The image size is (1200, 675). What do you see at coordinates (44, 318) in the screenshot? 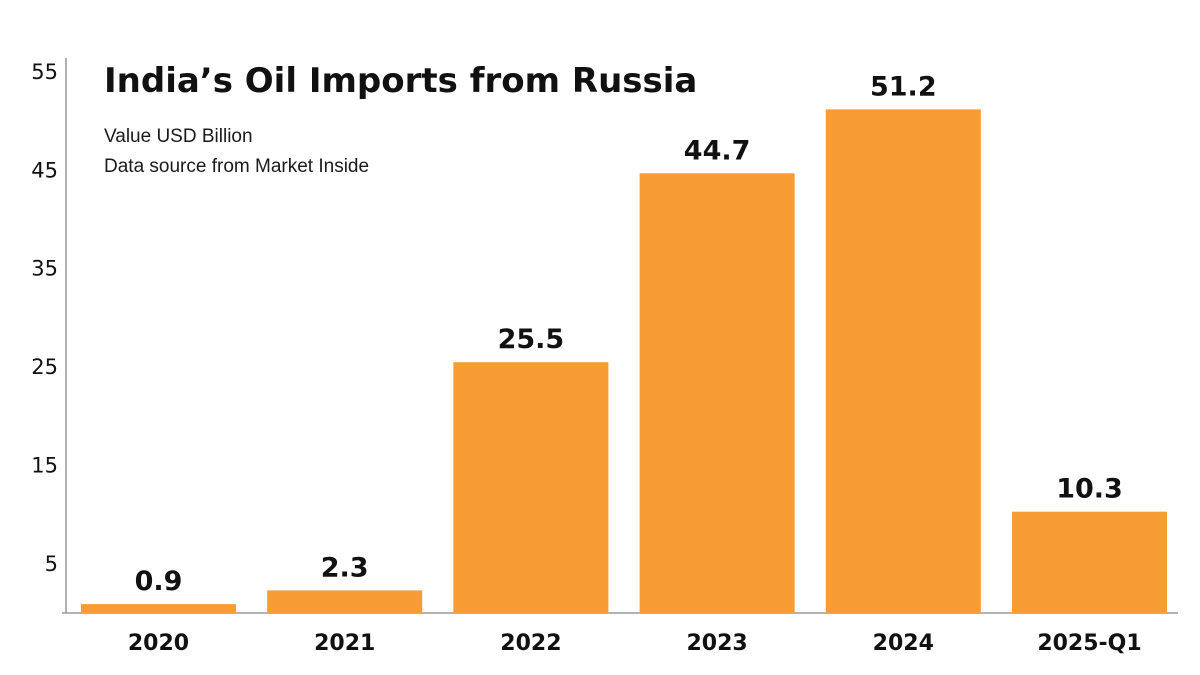
I see `y-axis-ticks: 5 15 25 35 45 55` at bounding box center [44, 318].